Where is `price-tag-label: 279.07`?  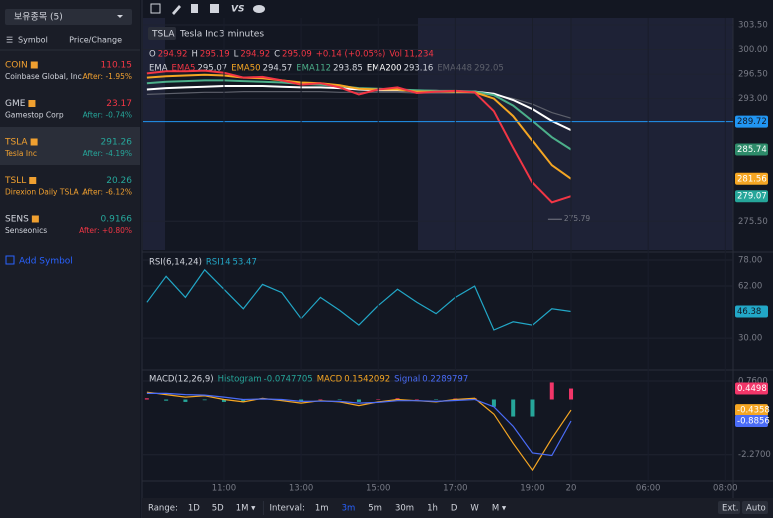 price-tag-label: 279.07 is located at coordinates (752, 197).